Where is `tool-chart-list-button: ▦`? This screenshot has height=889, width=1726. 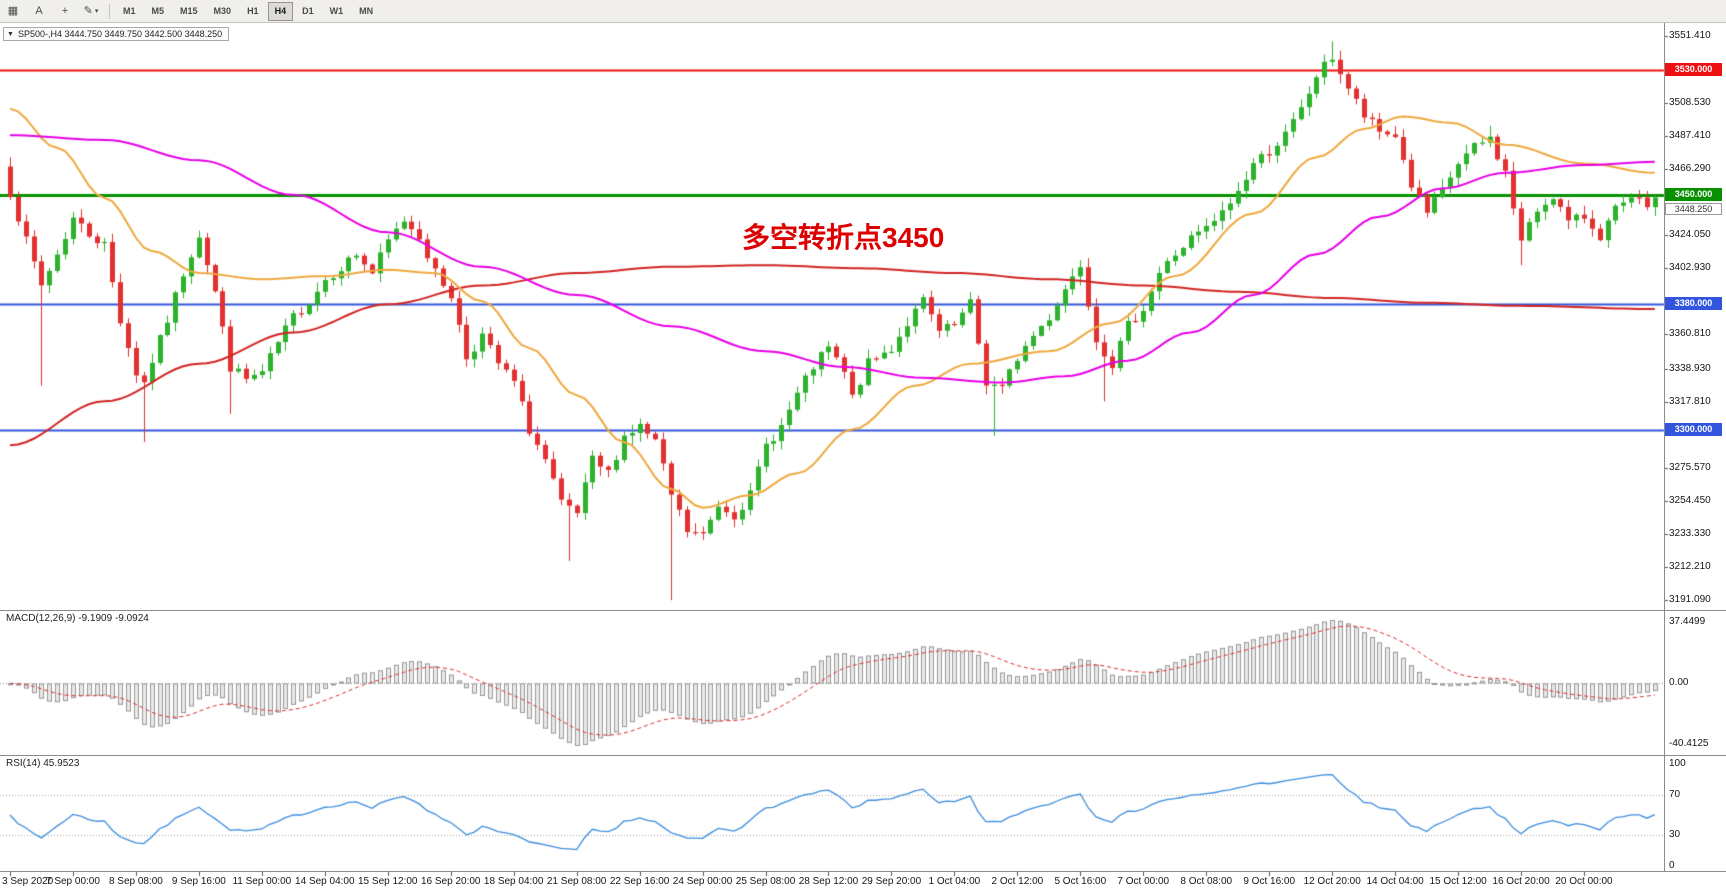 tool-chart-list-button: ▦ is located at coordinates (13, 11).